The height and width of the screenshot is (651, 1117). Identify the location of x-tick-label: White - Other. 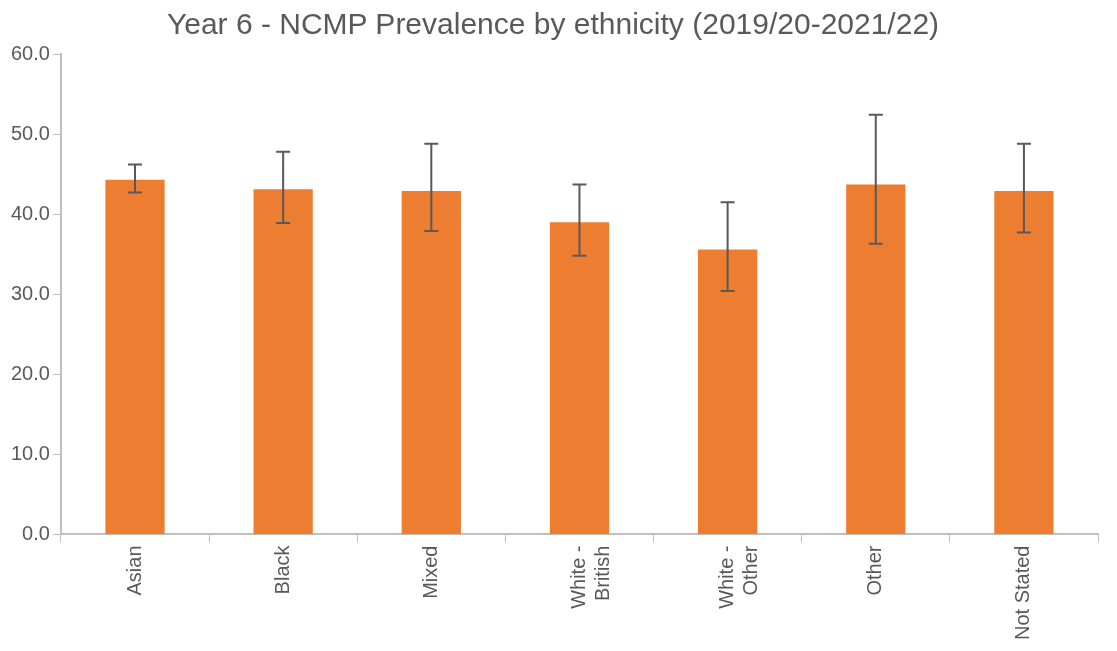
(738, 577).